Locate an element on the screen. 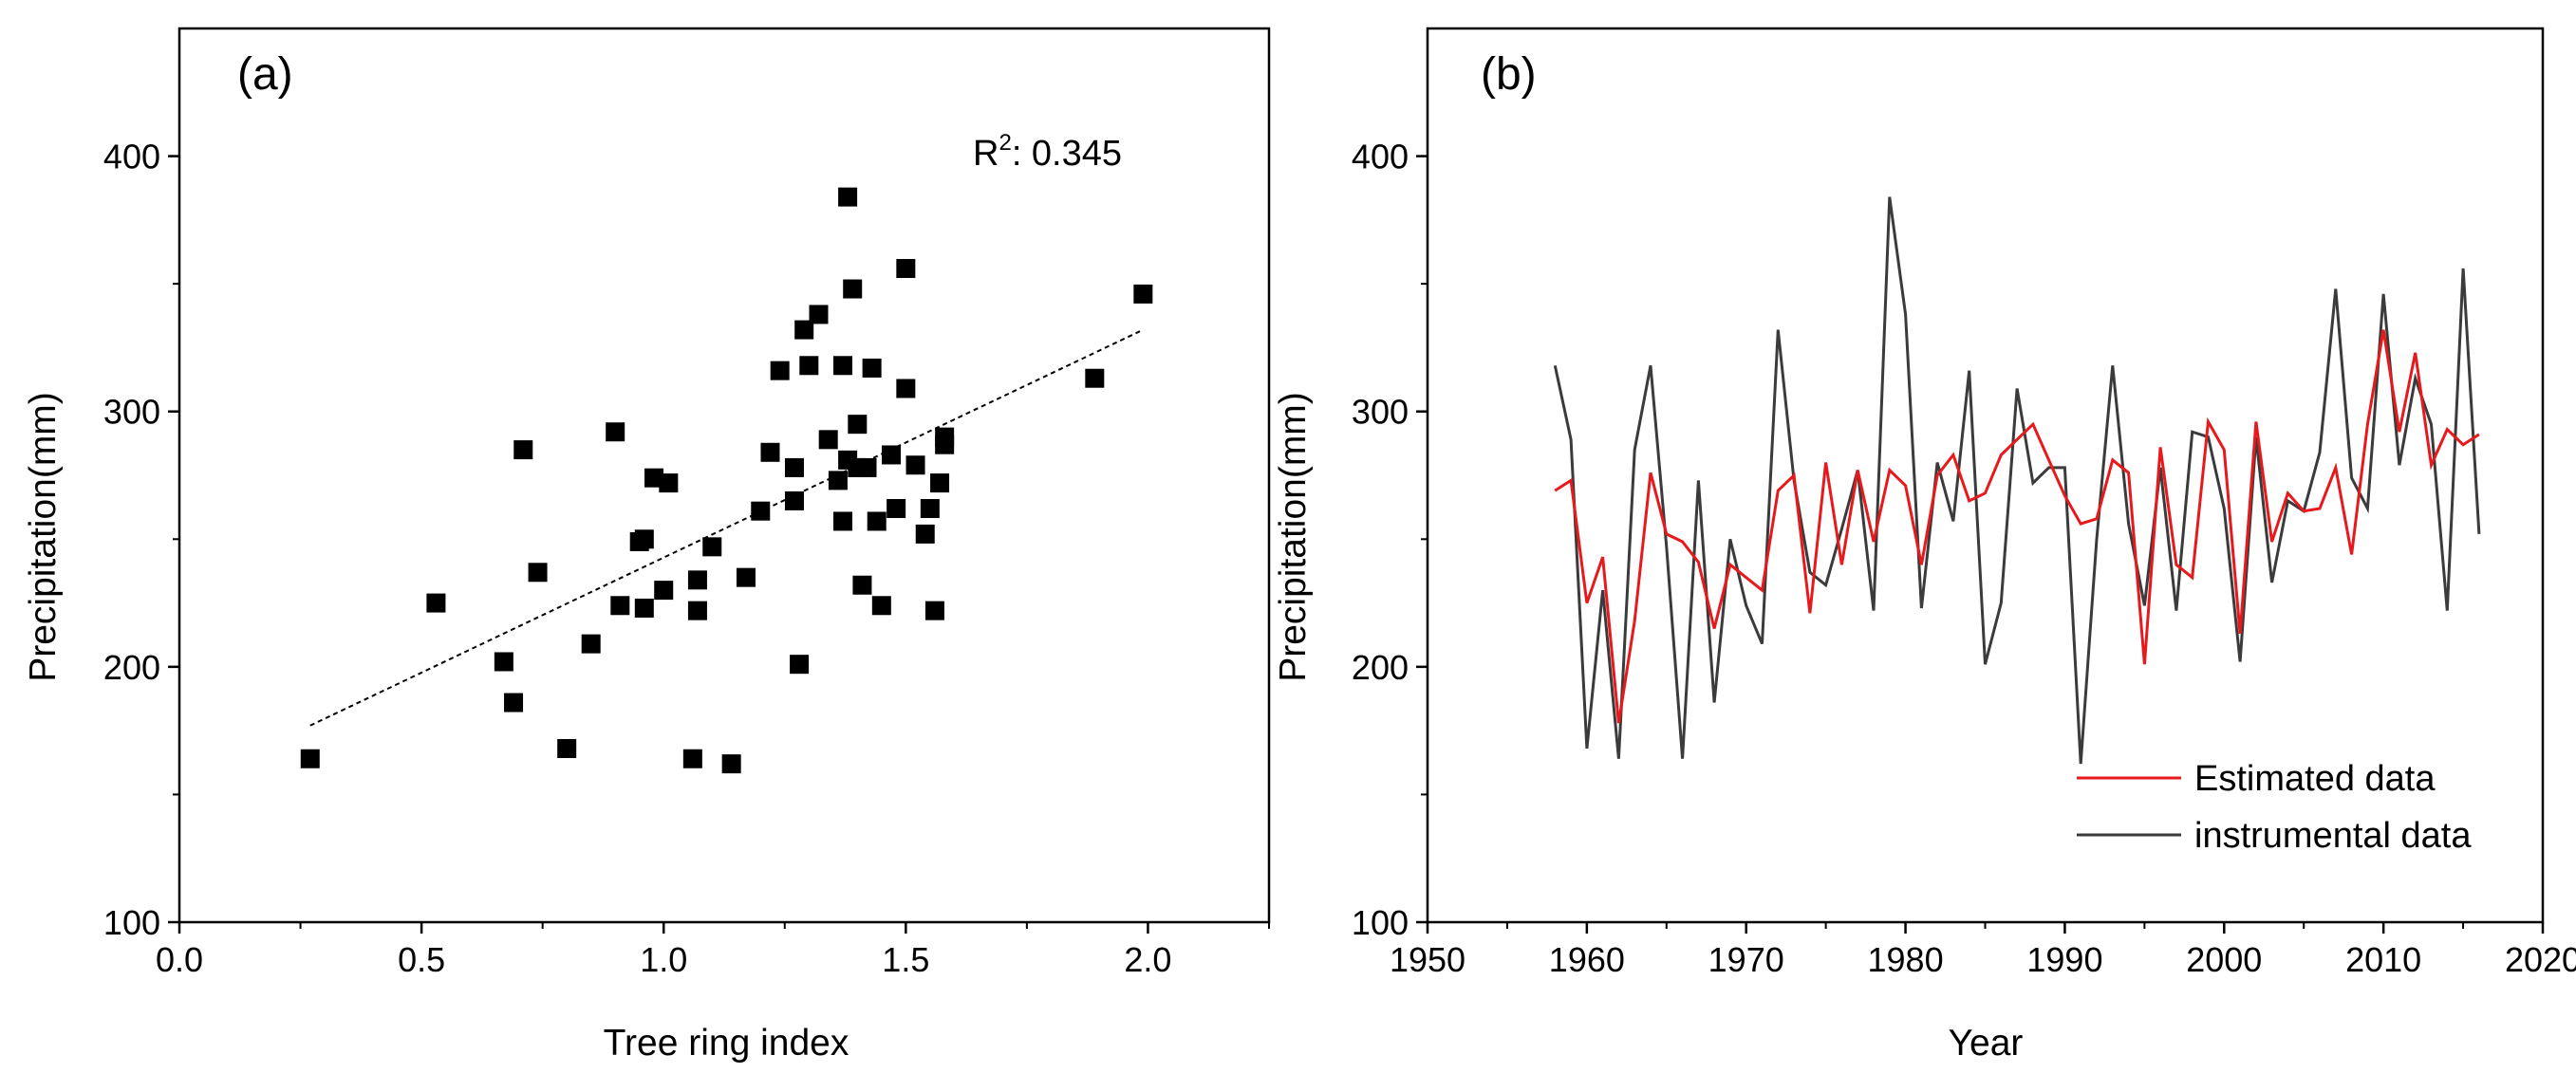  y-axis-title-a: Precipitation(mm) is located at coordinates (44, 537).